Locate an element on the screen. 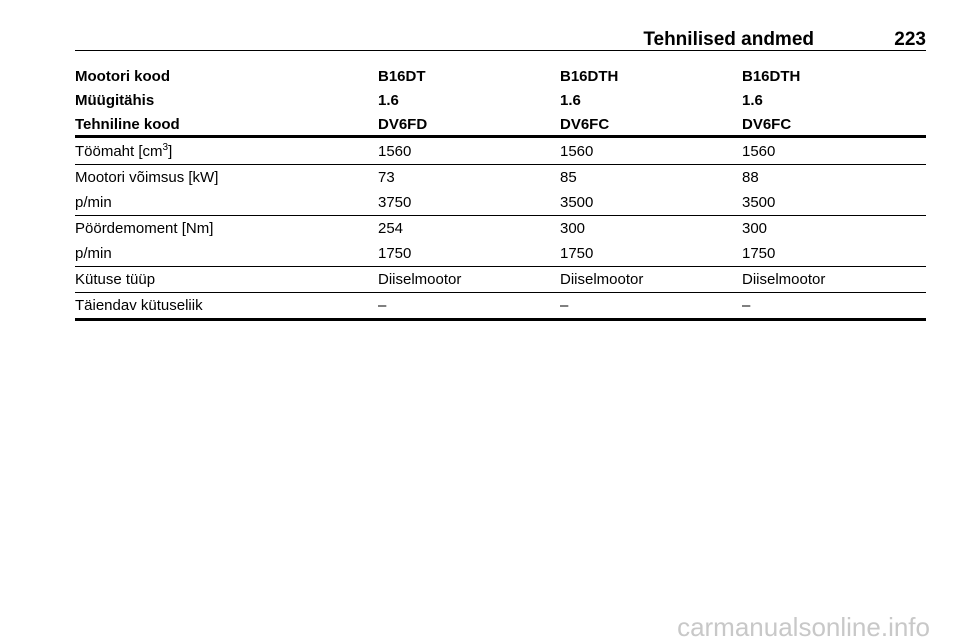  cell-text: ] is located at coordinates (170, 151).